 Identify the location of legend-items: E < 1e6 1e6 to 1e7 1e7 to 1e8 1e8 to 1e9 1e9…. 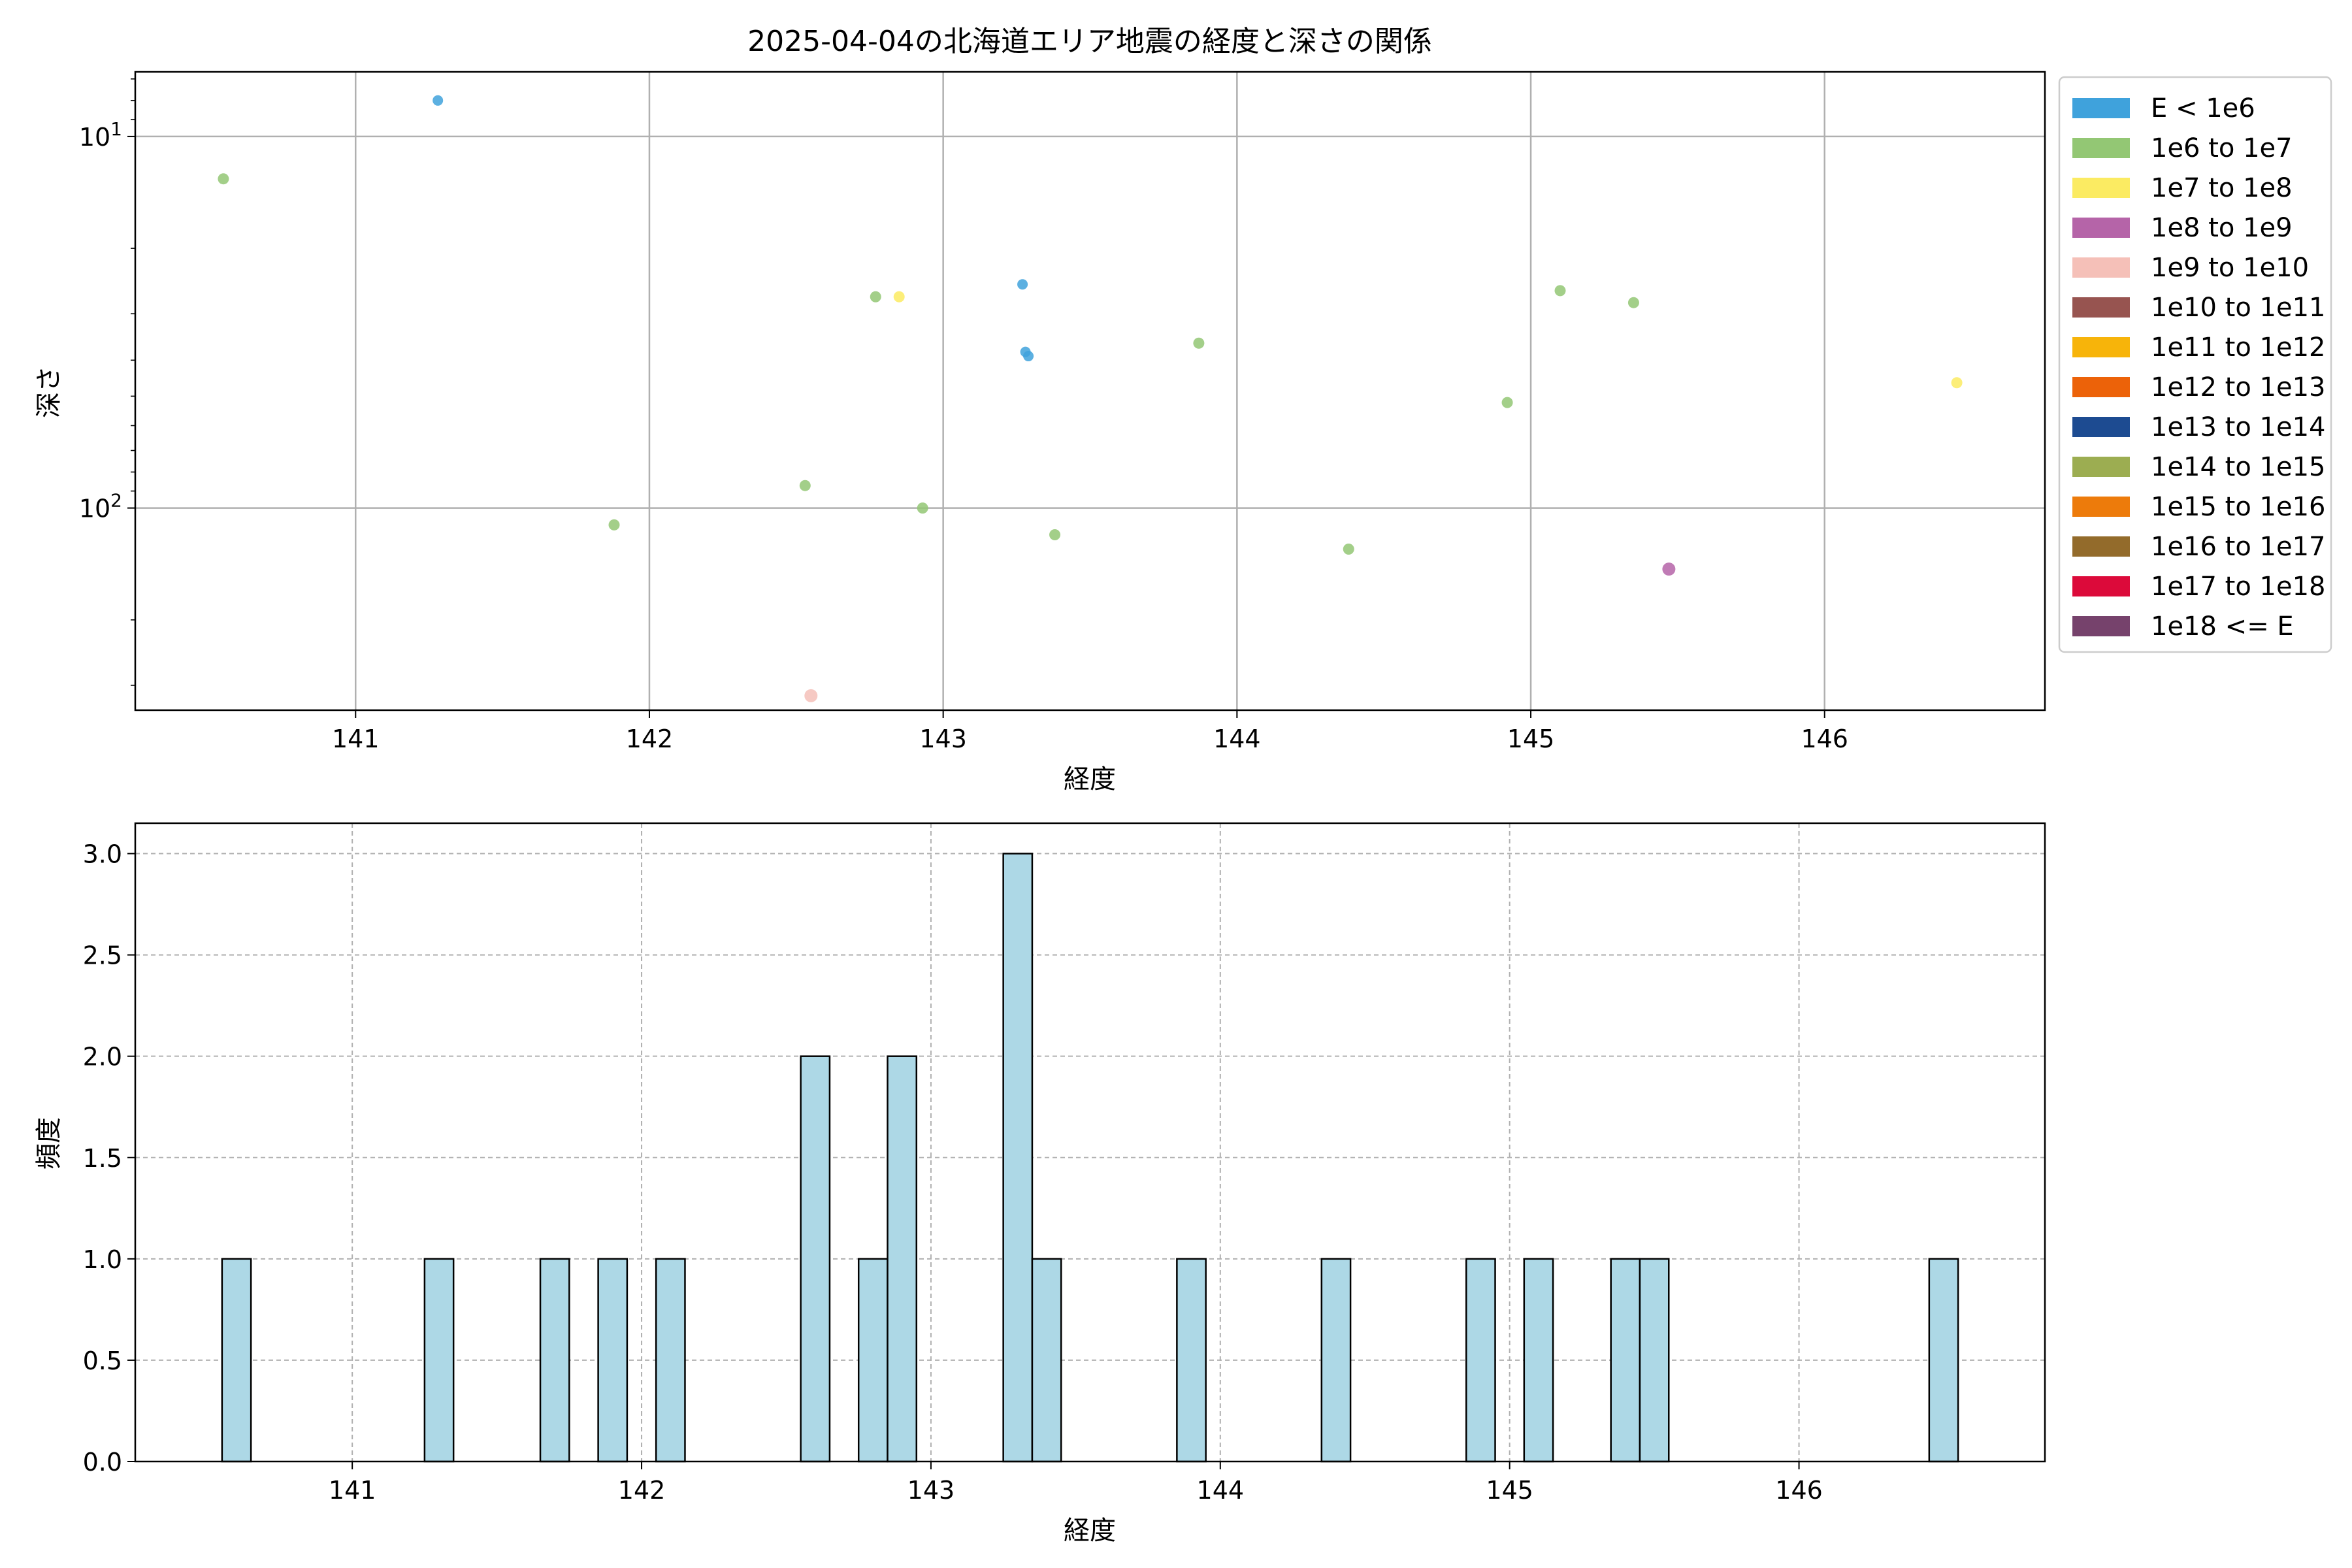
(2199, 367).